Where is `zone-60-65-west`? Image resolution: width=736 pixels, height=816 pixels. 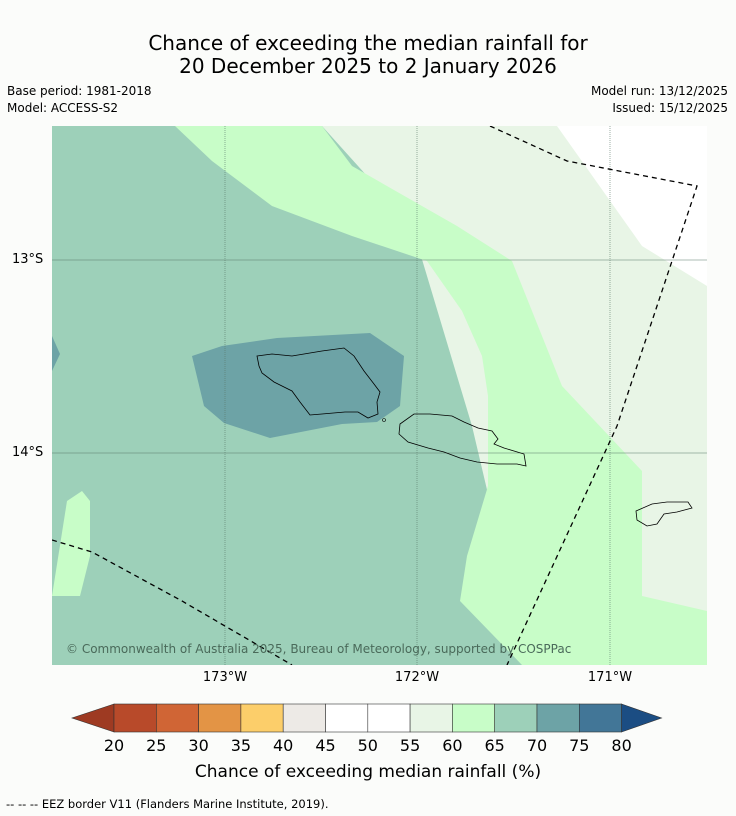 zone-60-65-west is located at coordinates (71, 543).